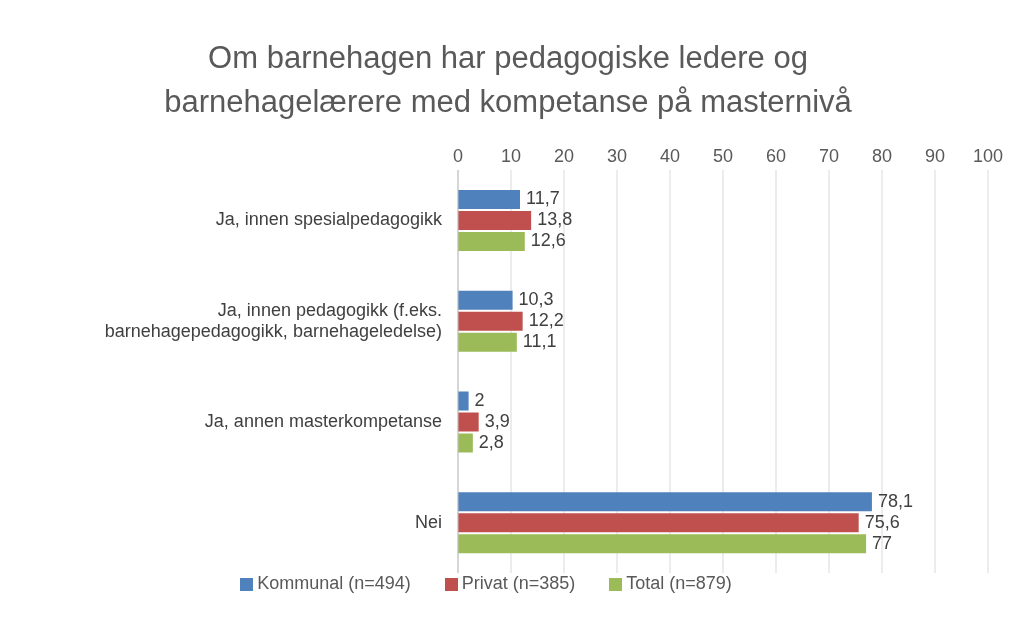 The height and width of the screenshot is (621, 1024). What do you see at coordinates (723, 156) in the screenshot?
I see `x-tick-label: 50` at bounding box center [723, 156].